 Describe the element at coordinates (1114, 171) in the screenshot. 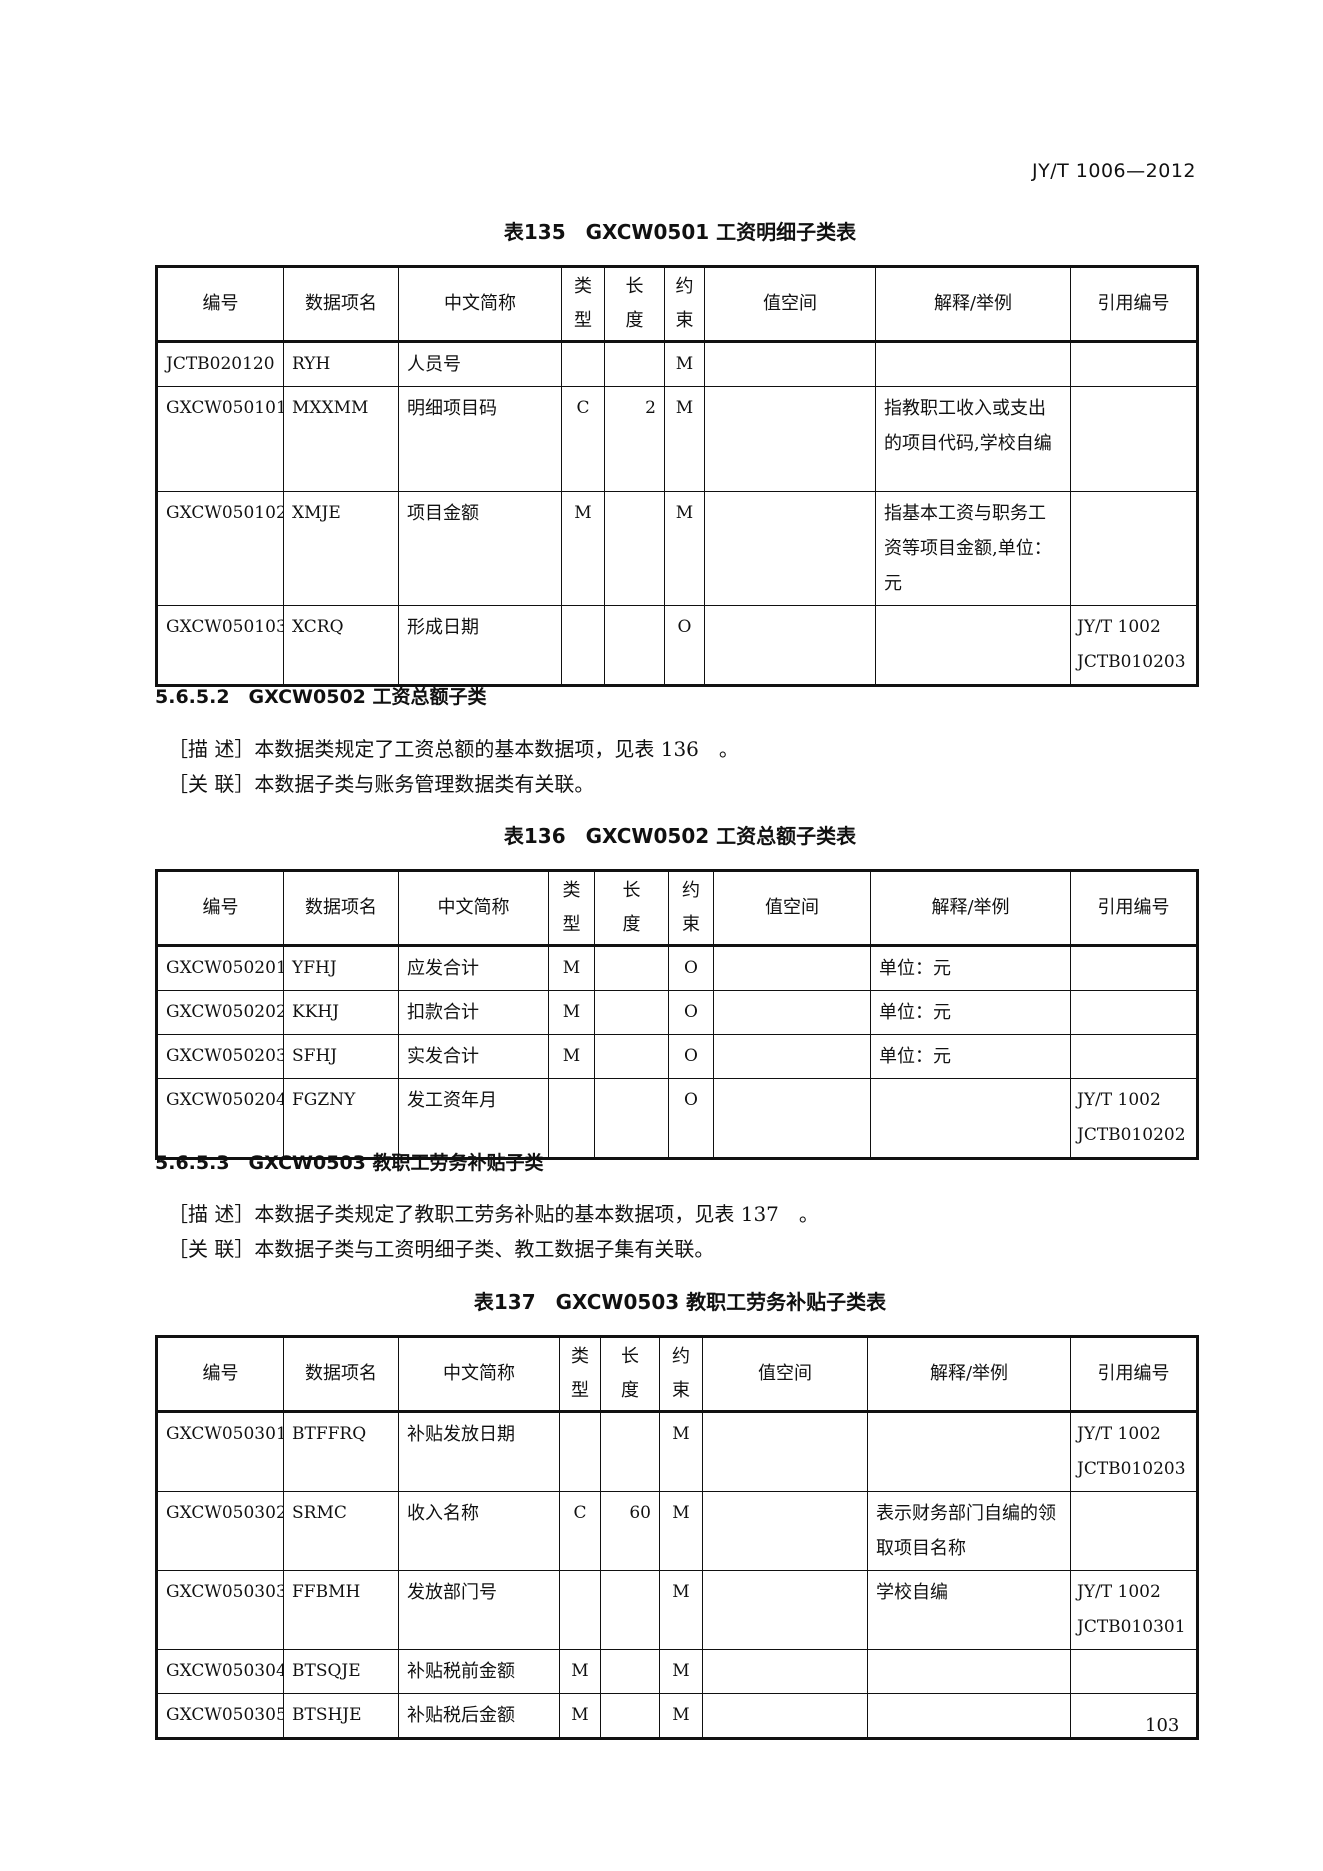

I see `document-code-header: JY/T 1006—2012` at that location.